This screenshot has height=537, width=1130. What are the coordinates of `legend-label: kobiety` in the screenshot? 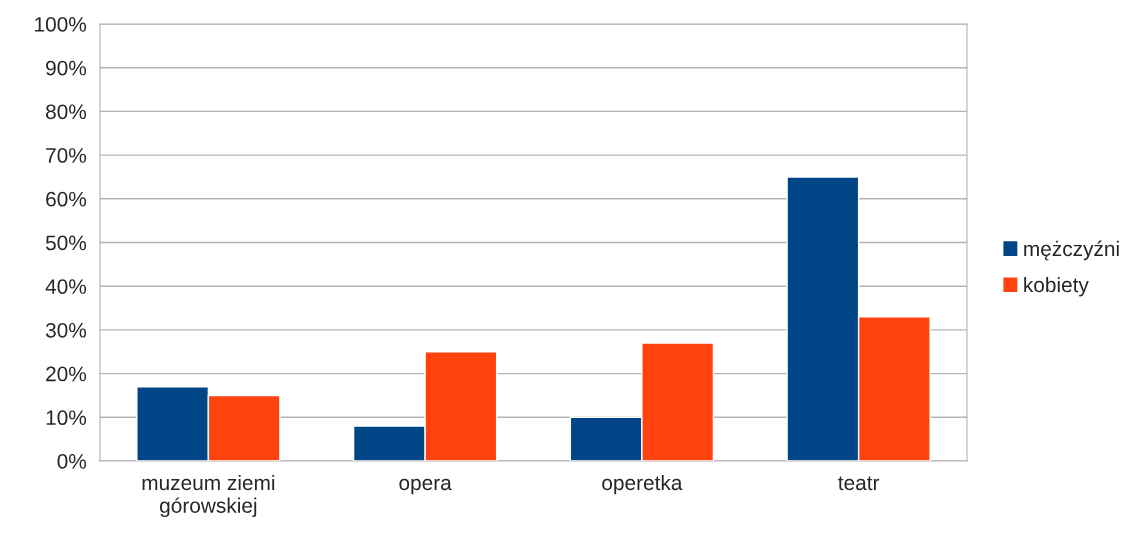 It's located at (1056, 286).